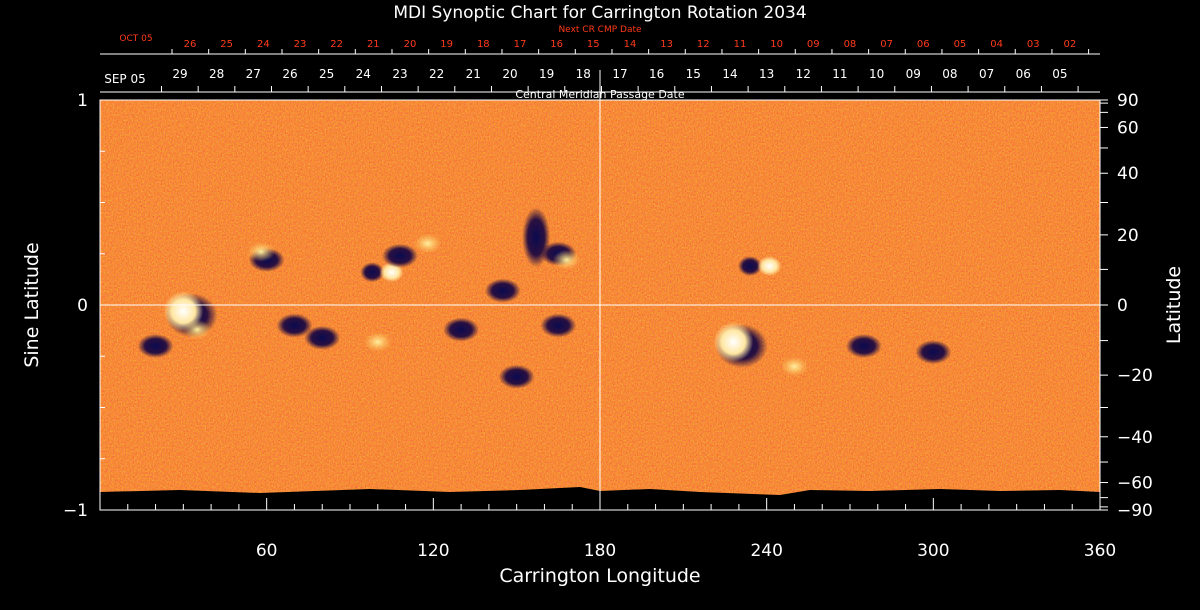 The image size is (1200, 610). Describe the element at coordinates (599, 94) in the screenshot. I see `cmp-axis-label: Central Meridian Passage Date` at that location.